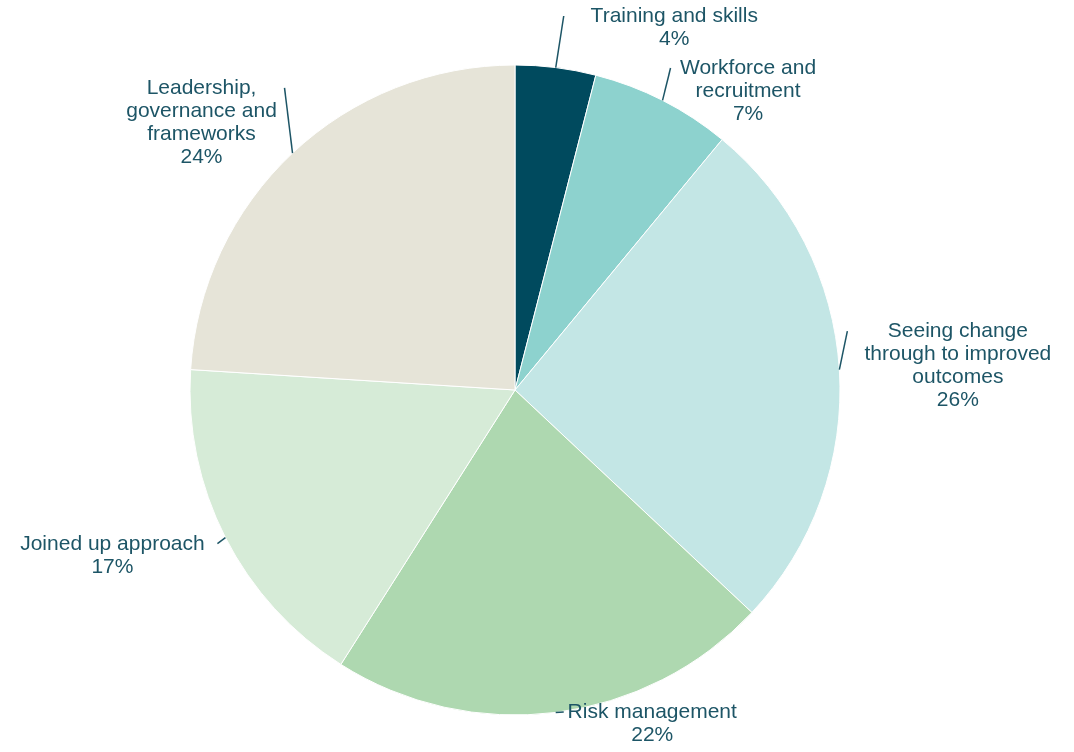 Image resolution: width=1074 pixels, height=752 pixels. Describe the element at coordinates (201, 155) in the screenshot. I see `data-label: 24%` at that location.